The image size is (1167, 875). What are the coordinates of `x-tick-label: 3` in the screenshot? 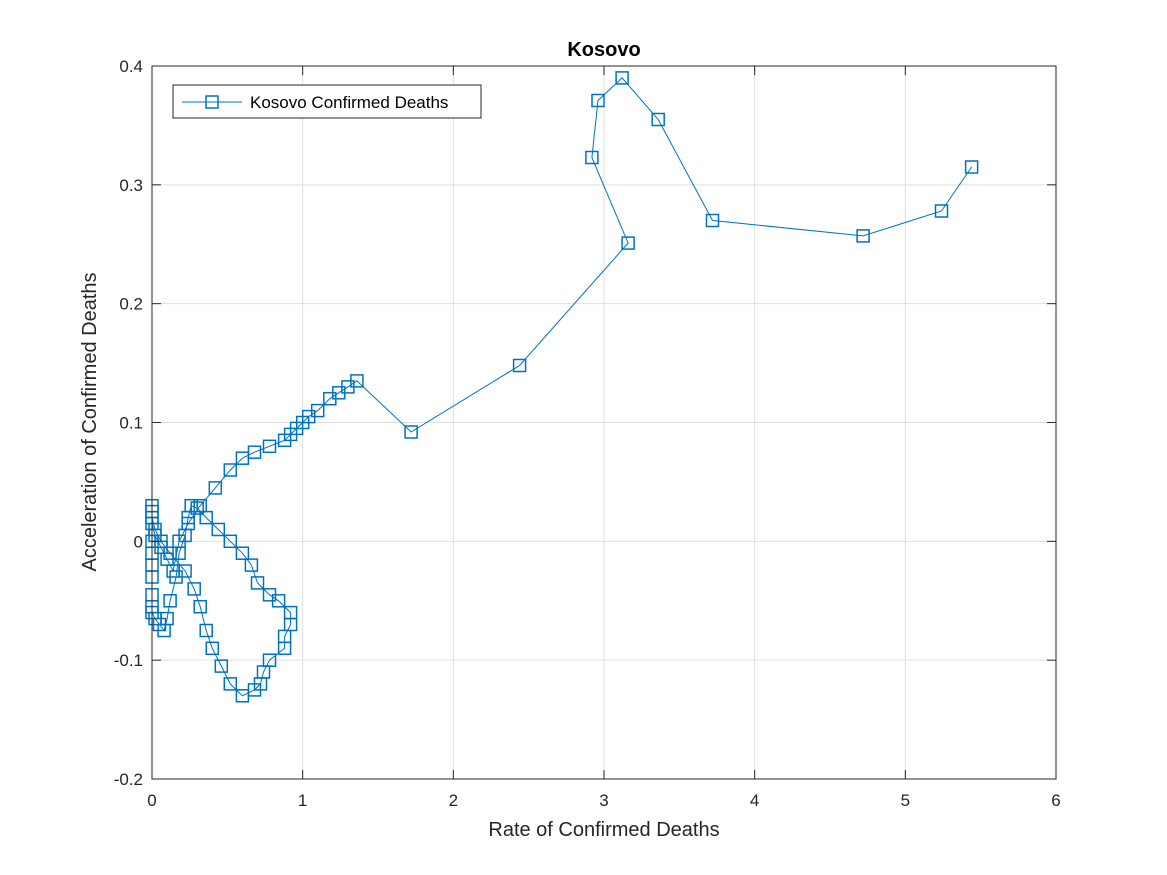 It's located at (603, 800).